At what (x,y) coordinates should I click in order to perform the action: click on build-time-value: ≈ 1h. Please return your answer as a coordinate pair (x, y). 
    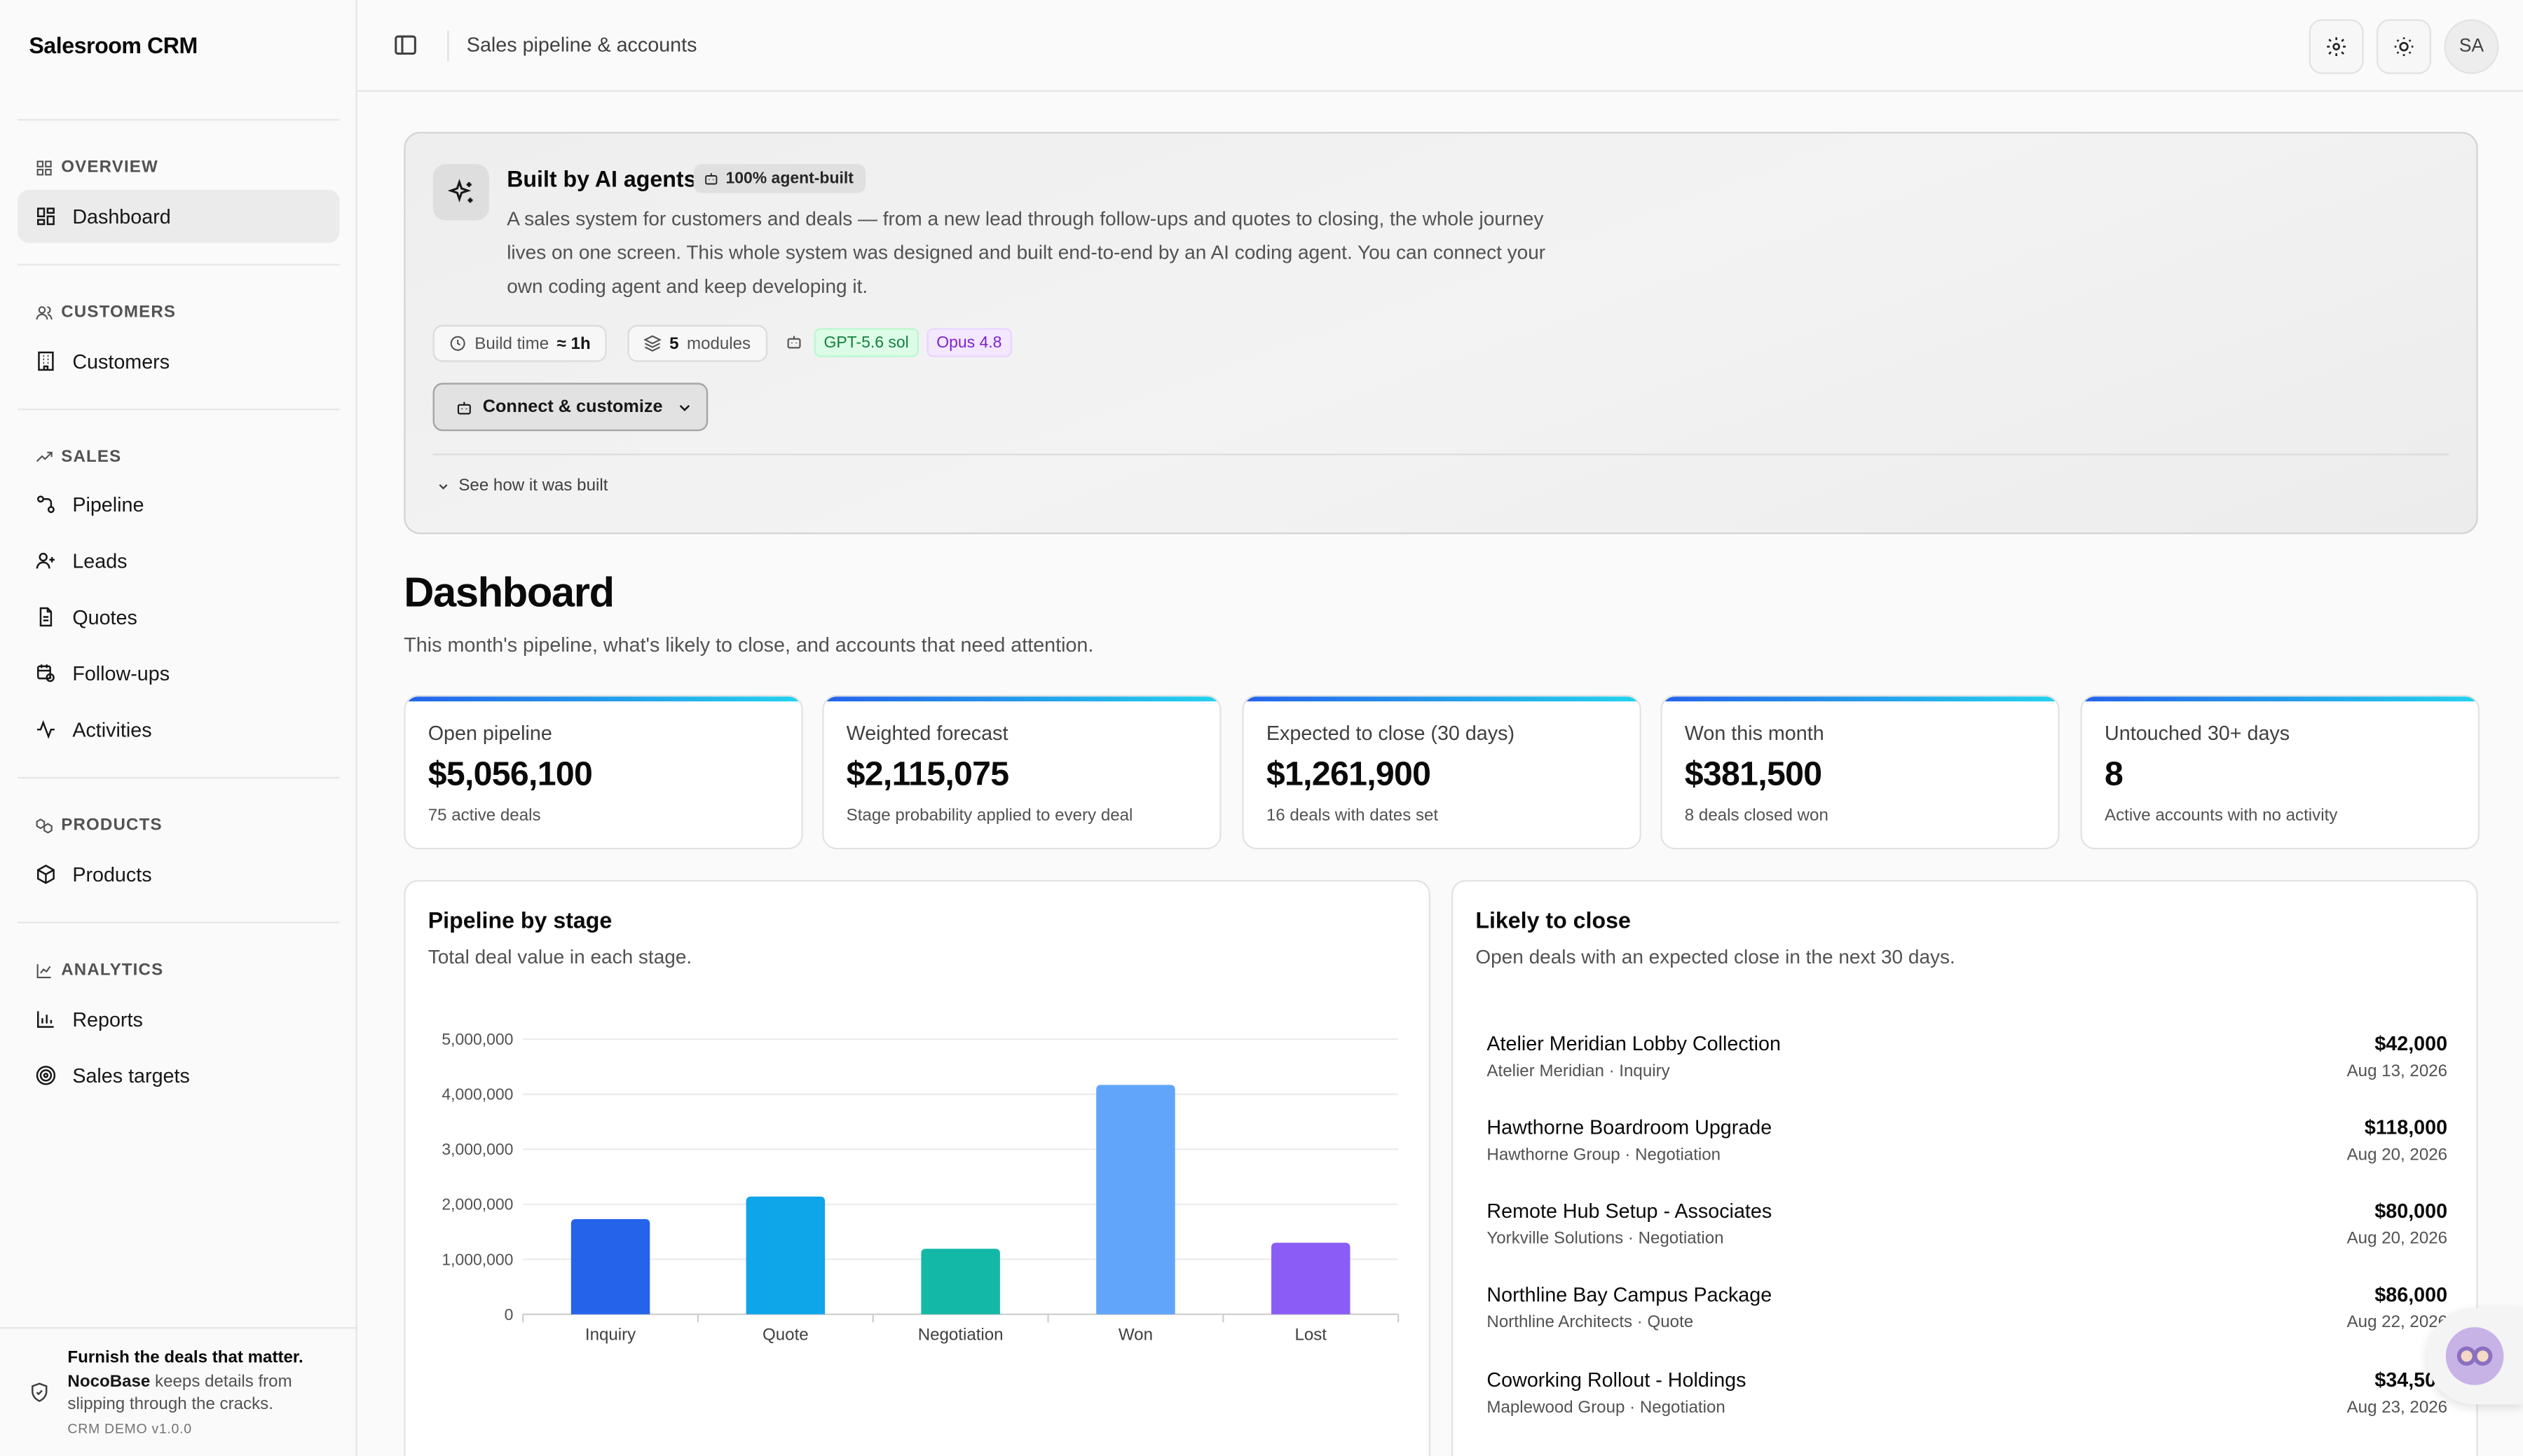
    Looking at the image, I should click on (573, 343).